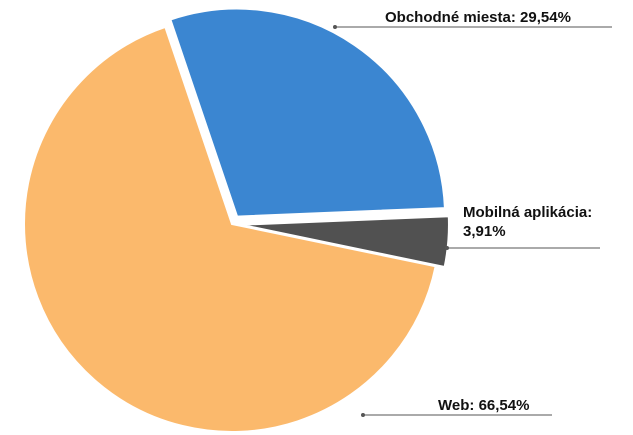  Describe the element at coordinates (538, 222) in the screenshot. I see `slice-label: Mobilná aplikácia 3,91%` at that location.